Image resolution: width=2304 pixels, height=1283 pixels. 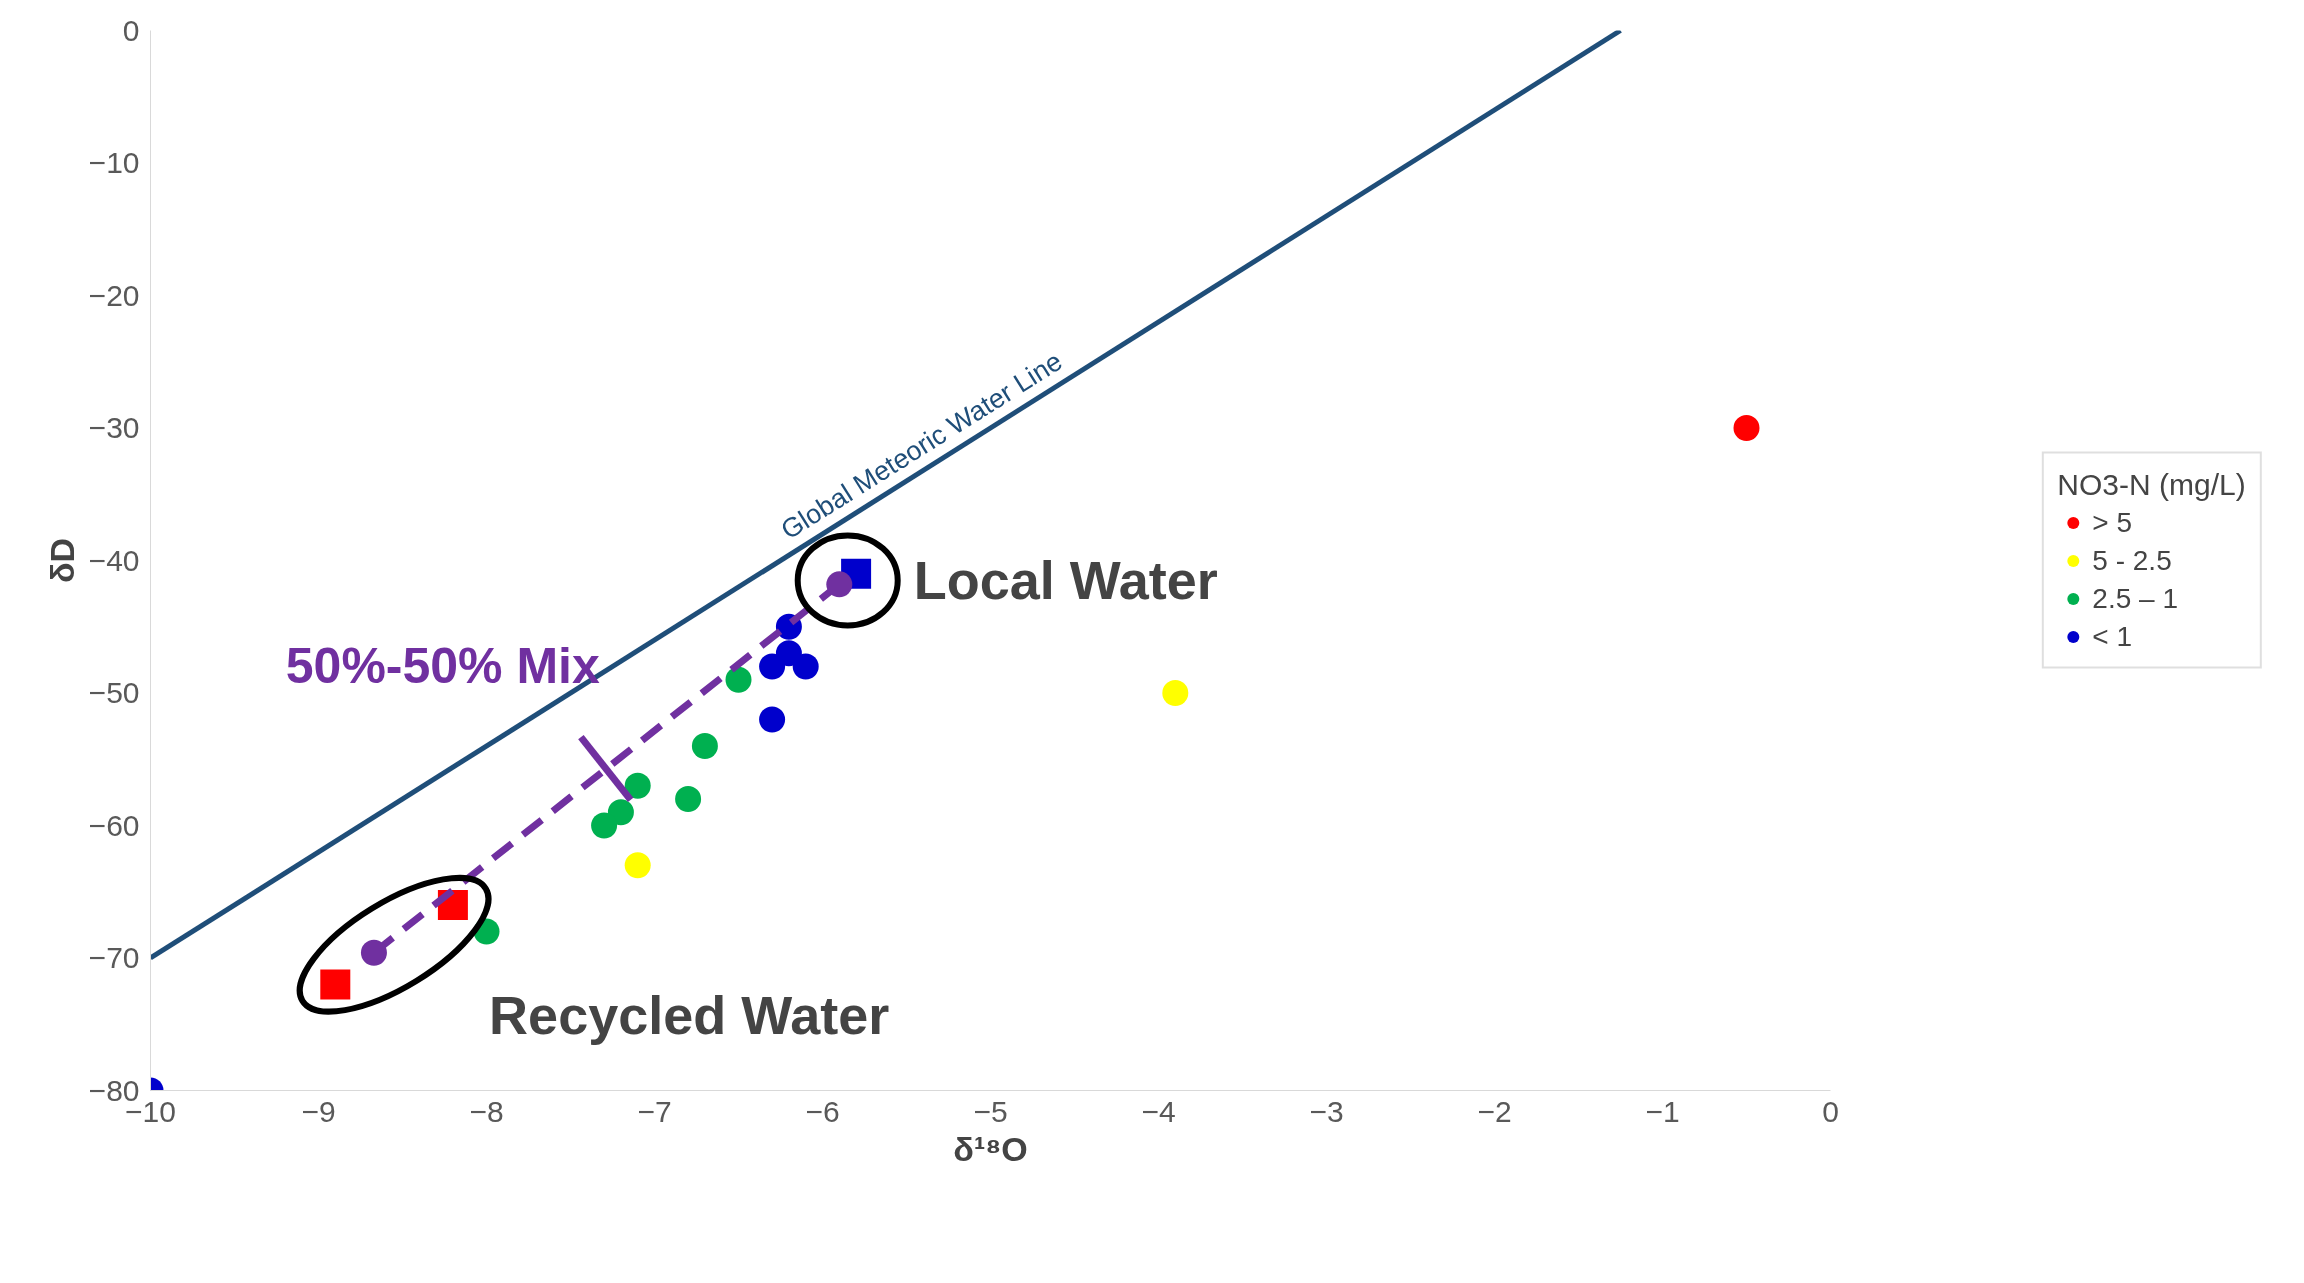 What do you see at coordinates (654, 1111) in the screenshot?
I see `x-tick-label: −7` at bounding box center [654, 1111].